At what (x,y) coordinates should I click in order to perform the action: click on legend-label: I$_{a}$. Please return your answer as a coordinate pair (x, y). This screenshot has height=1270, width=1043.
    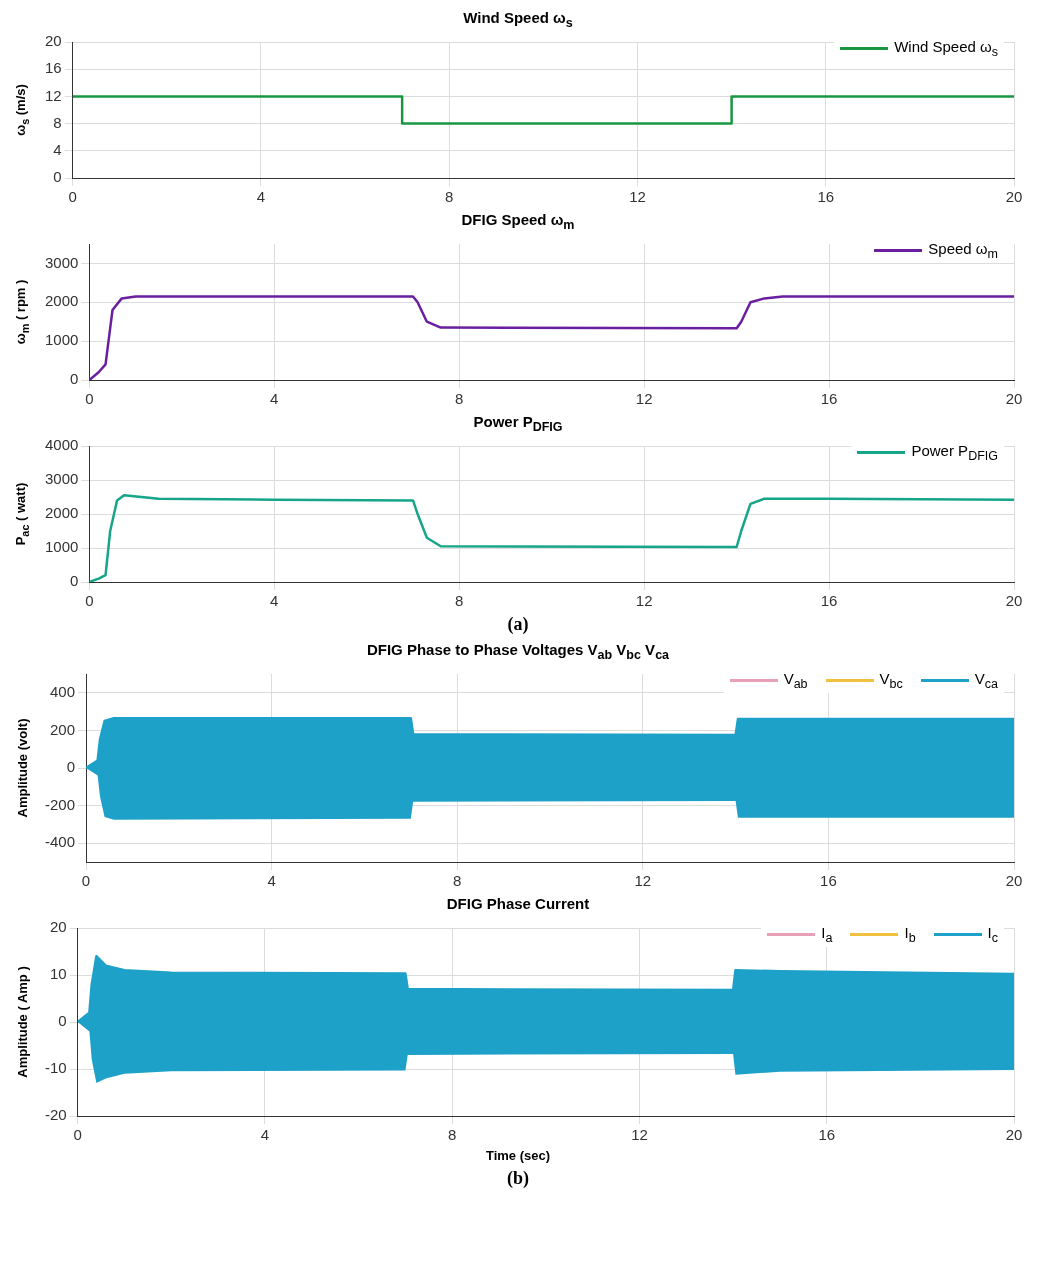
    Looking at the image, I should click on (827, 934).